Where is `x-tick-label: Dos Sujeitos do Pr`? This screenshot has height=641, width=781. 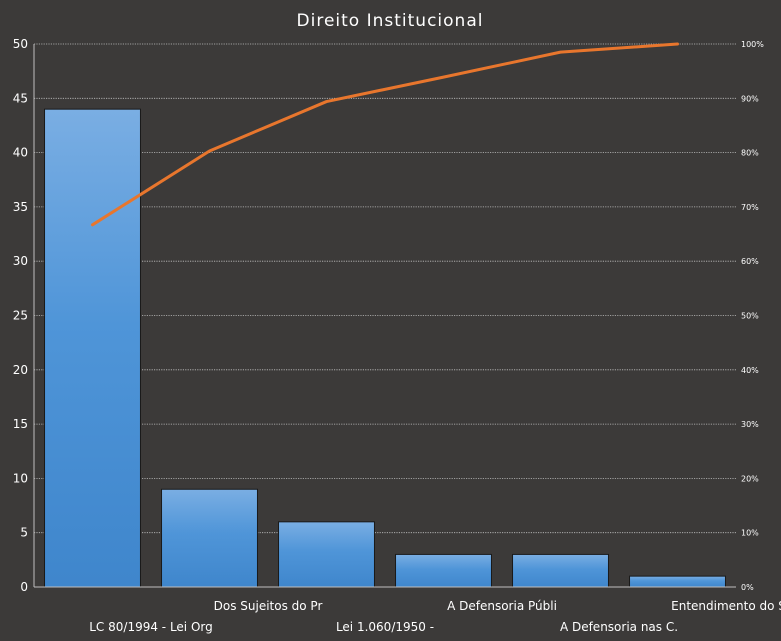
x-tick-label: Dos Sujeitos do Pr is located at coordinates (268, 606).